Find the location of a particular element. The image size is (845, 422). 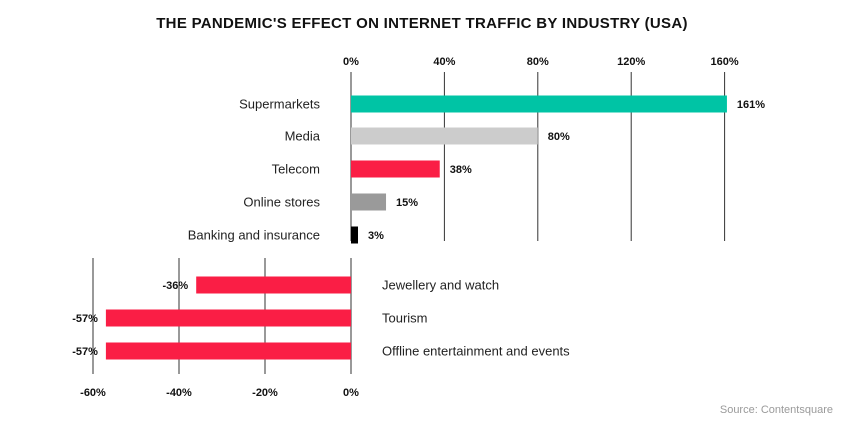

category-label-jewellery-and-watch: Jewellery and watch is located at coordinates (440, 285).